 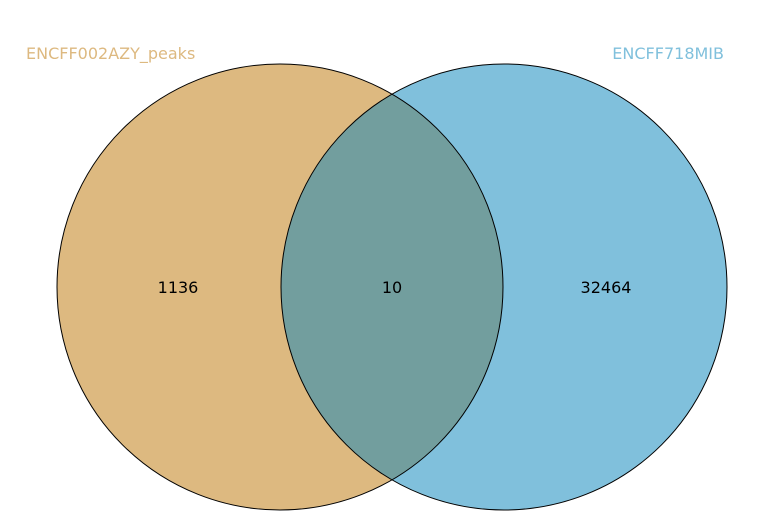 What do you see at coordinates (178, 287) in the screenshot?
I see `count-only-a: 1136` at bounding box center [178, 287].